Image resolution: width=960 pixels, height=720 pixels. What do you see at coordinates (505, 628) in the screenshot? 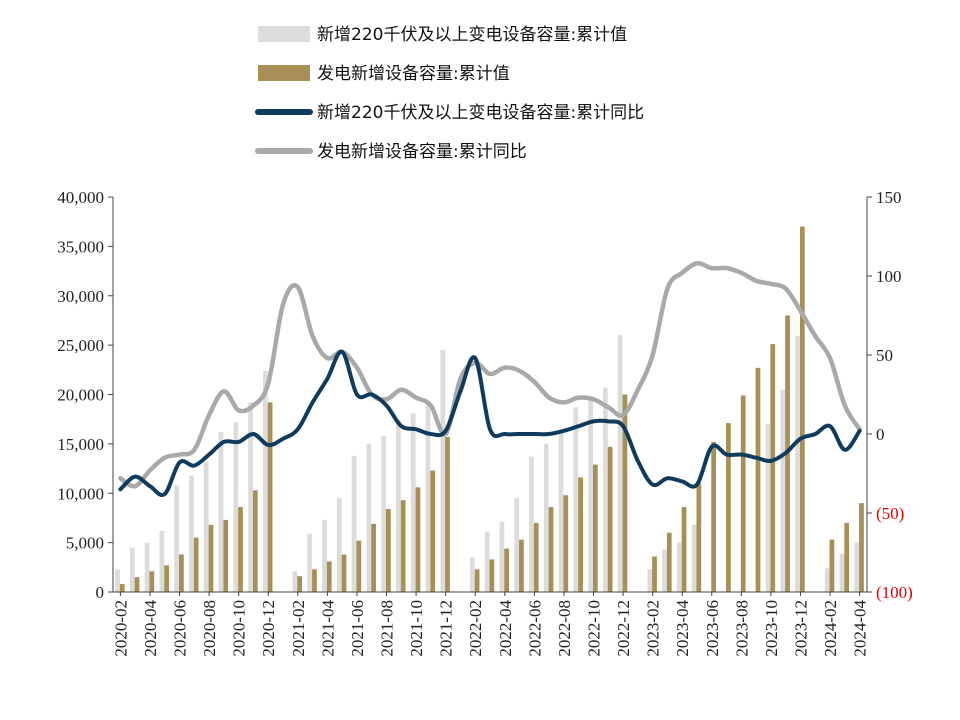
I see `x-tick-label: 2022-04` at bounding box center [505, 628].